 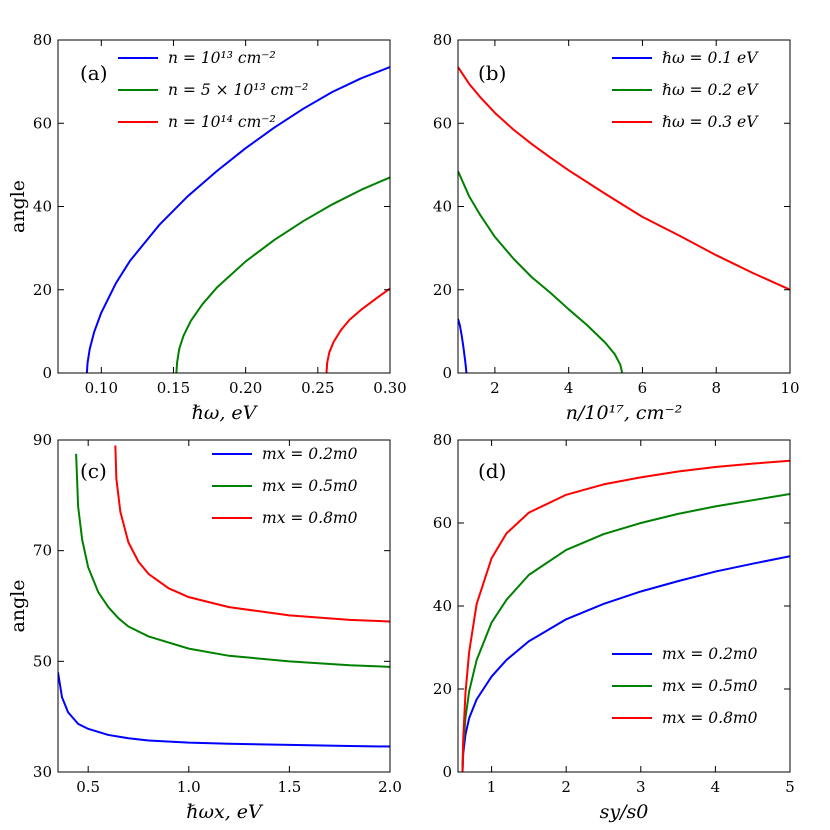 What do you see at coordinates (710, 58) in the screenshot?
I see `legend-label: ℏω = 0.1 eV` at bounding box center [710, 58].